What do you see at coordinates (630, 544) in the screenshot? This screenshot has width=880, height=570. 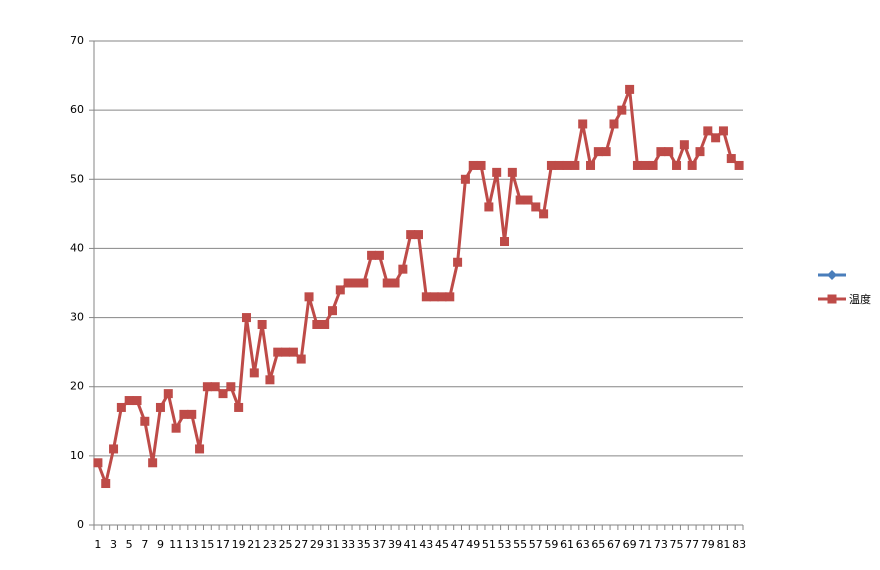 I see `x-tick-label: 69` at bounding box center [630, 544].